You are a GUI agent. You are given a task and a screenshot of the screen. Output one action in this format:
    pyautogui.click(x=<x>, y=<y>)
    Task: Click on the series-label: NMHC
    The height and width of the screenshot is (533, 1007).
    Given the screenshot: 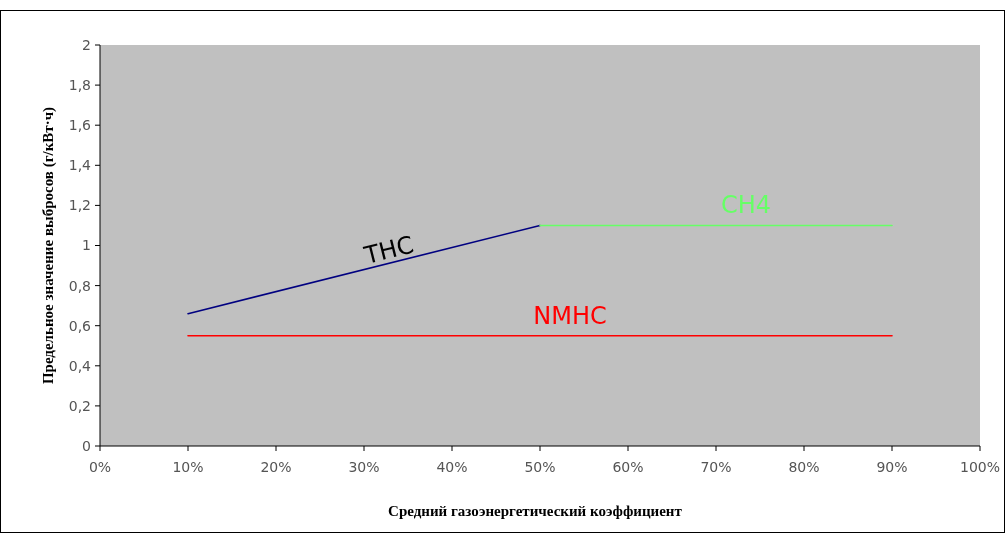 What is the action you would take?
    pyautogui.click(x=570, y=315)
    